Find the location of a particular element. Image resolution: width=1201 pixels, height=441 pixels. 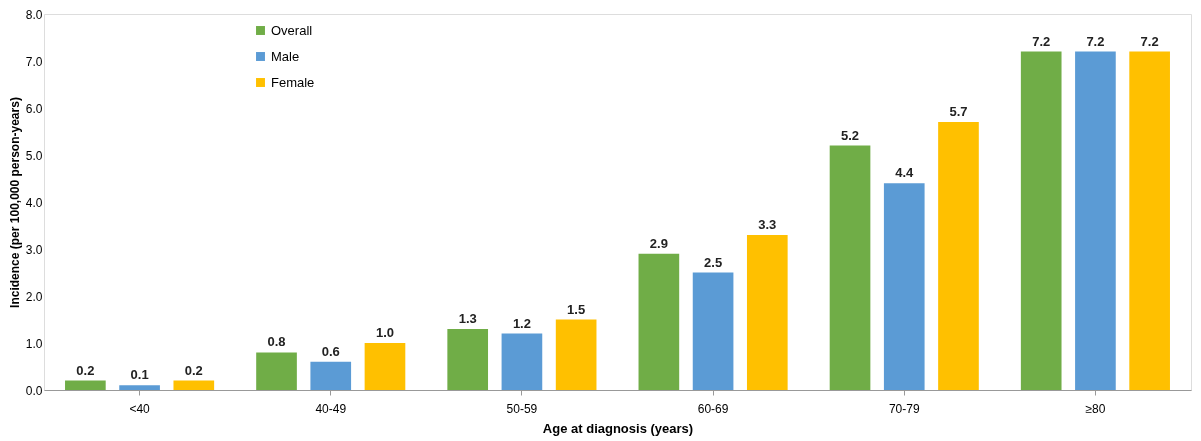

y-tick-label: 0.0 is located at coordinates (34, 390).